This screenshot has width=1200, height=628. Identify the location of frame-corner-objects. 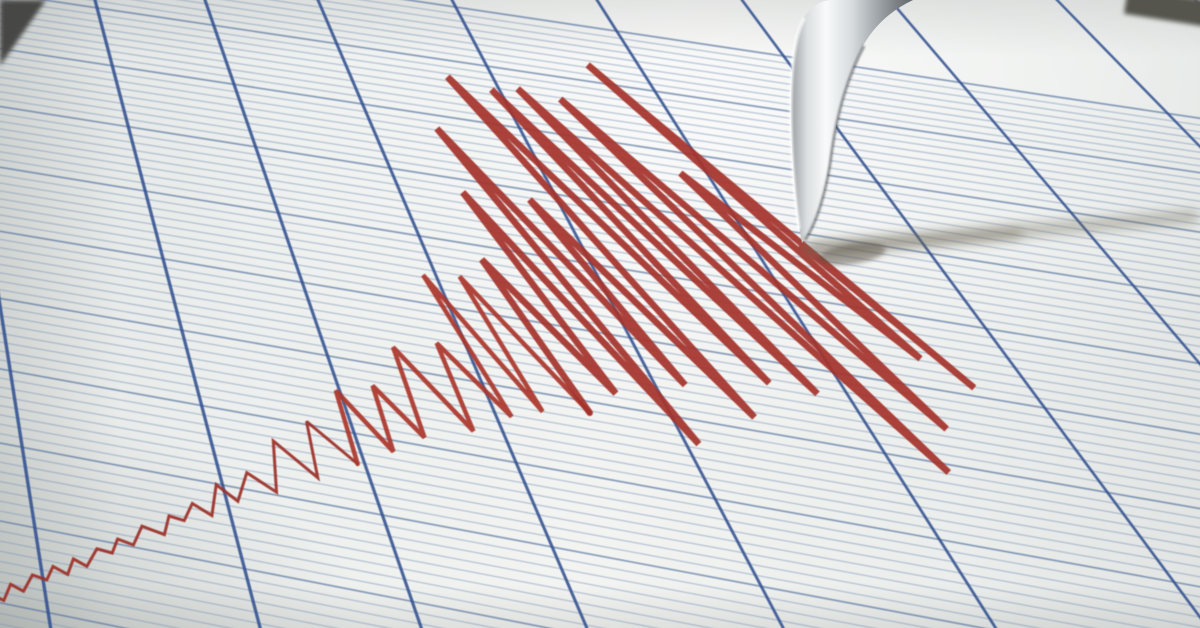
(600, 33).